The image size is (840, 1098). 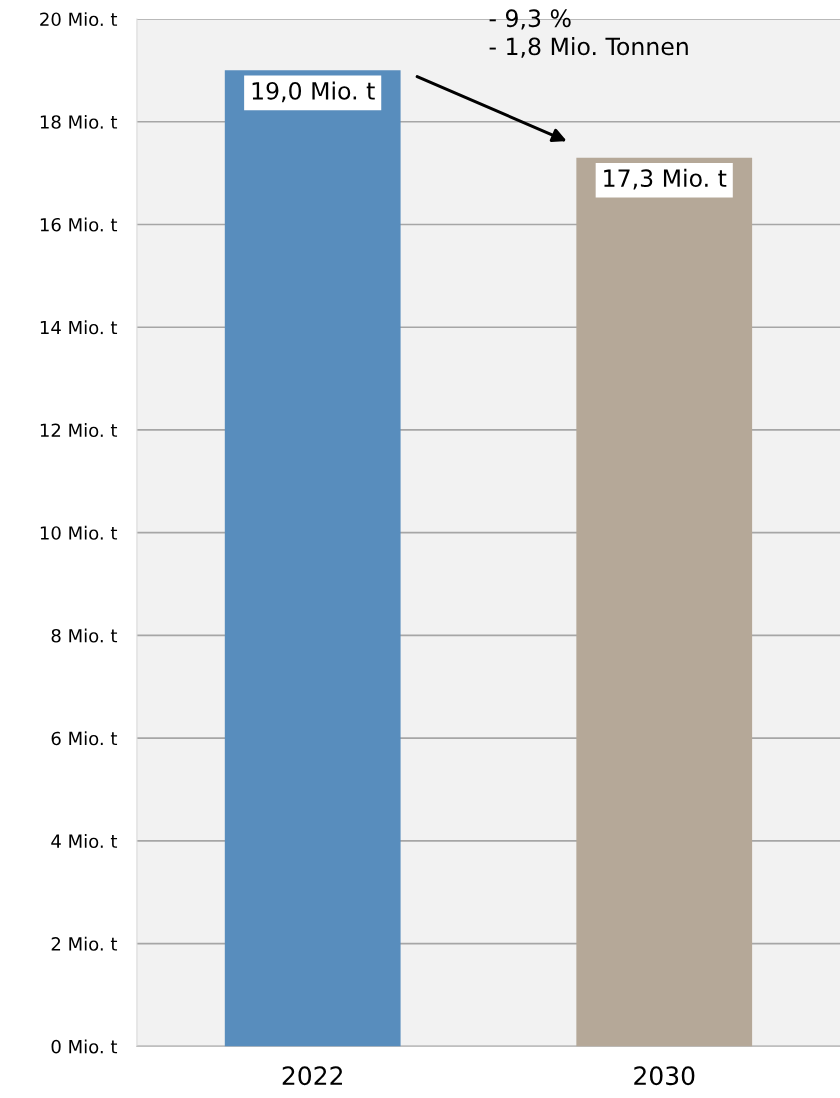 I want to click on y-tick-label: 8 Mio. t, so click(x=84, y=635).